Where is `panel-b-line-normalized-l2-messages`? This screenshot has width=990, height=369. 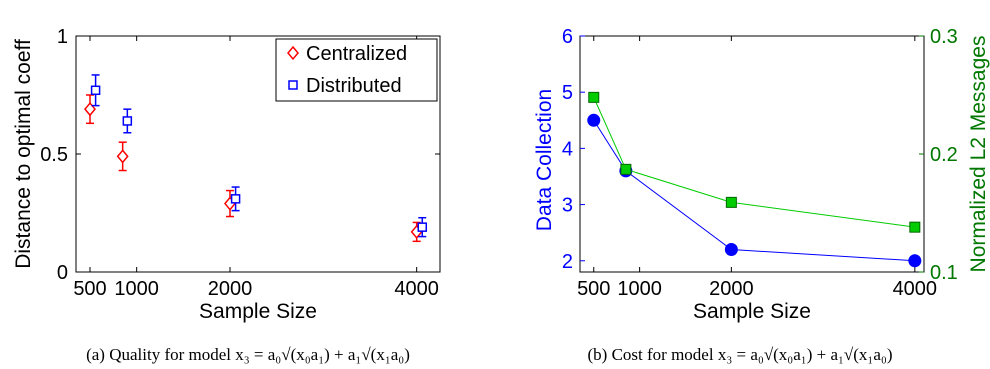
panel-b-line-normalized-l2-messages is located at coordinates (754, 162).